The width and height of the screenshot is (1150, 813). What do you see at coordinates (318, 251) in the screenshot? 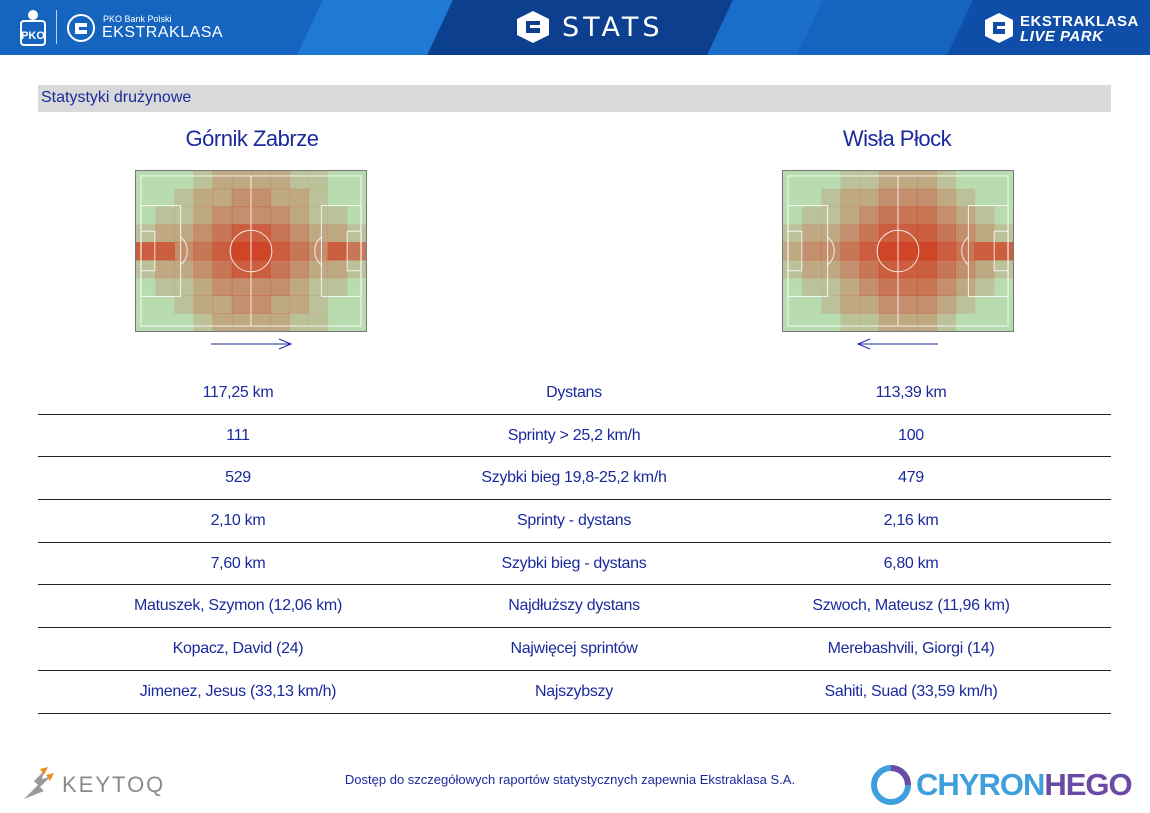
I see `penalty-arc` at bounding box center [318, 251].